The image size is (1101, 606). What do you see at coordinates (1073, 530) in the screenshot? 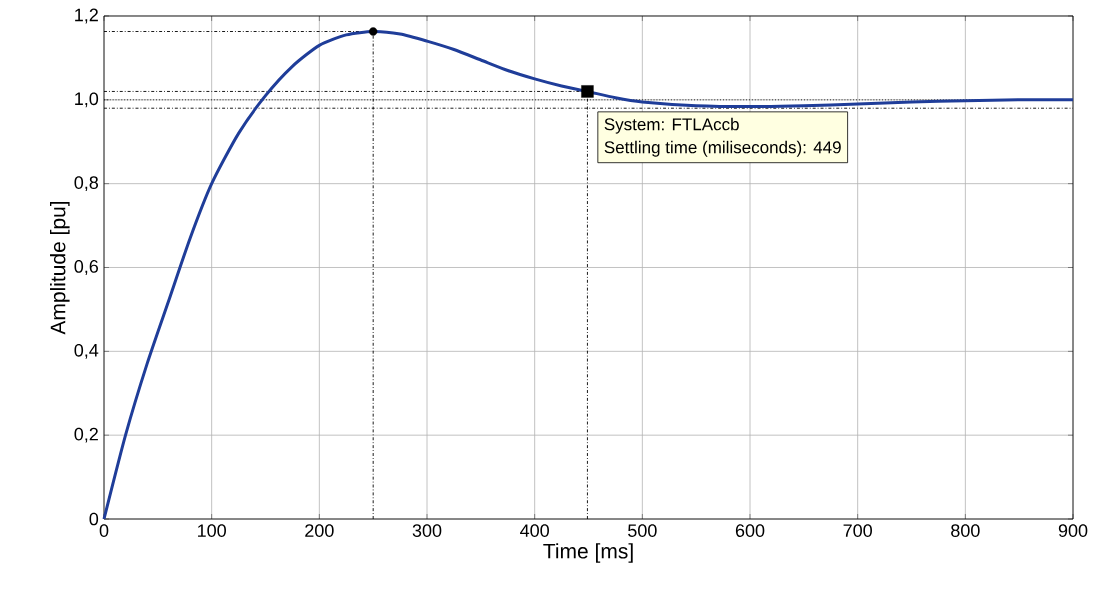
I see `x-tick-label: 900` at bounding box center [1073, 530].